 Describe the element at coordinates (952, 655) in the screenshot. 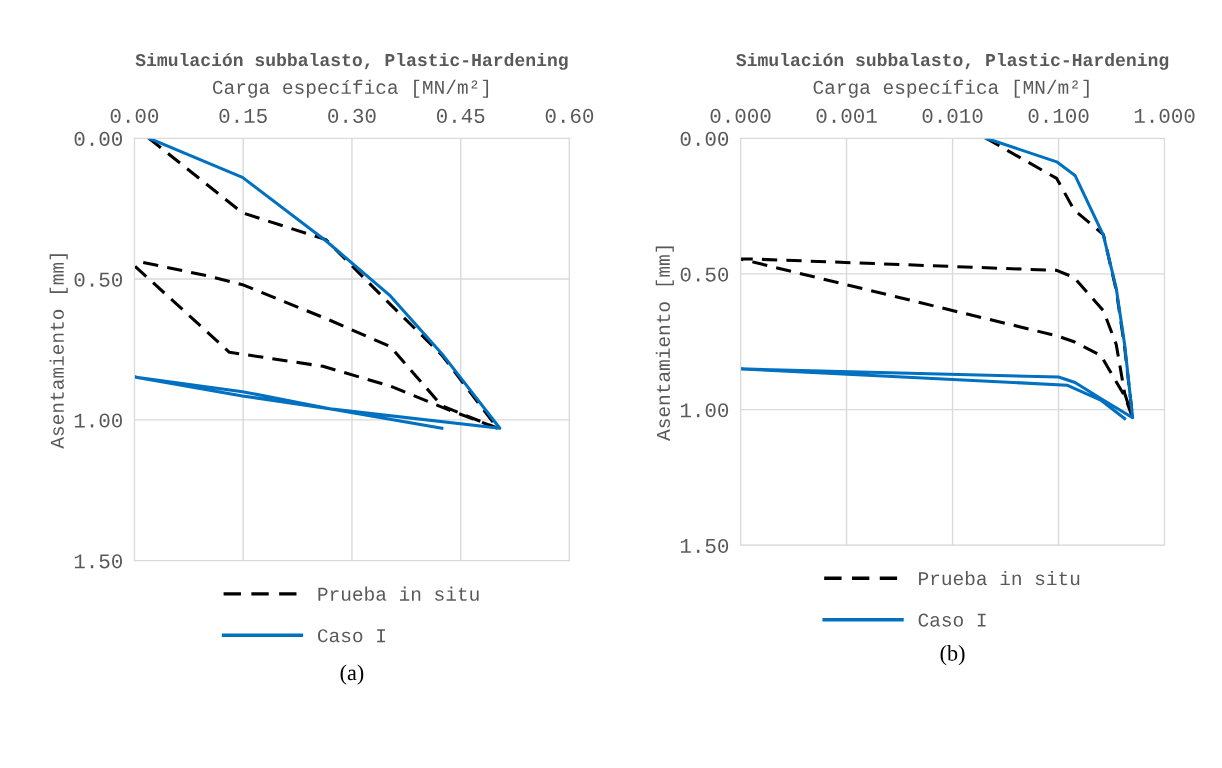

I see `text: (b)` at that location.